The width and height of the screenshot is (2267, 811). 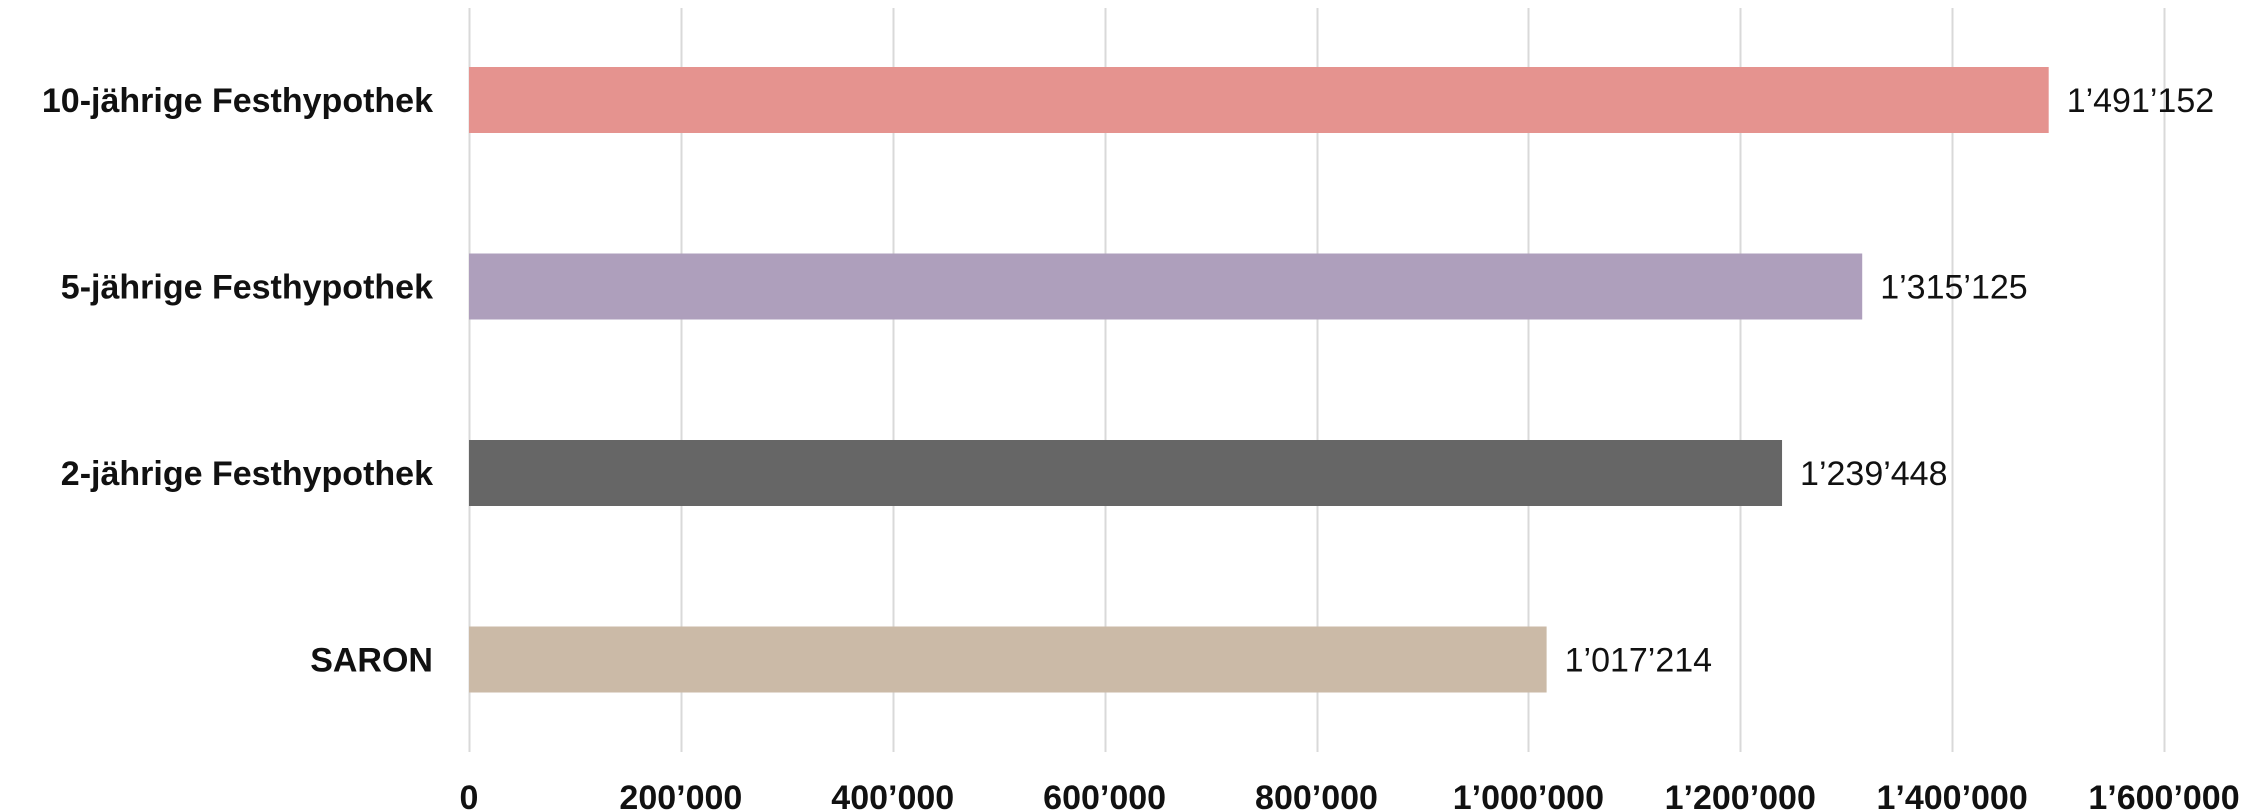 I want to click on x-tick-label-2: 400’000, so click(x=892, y=795).